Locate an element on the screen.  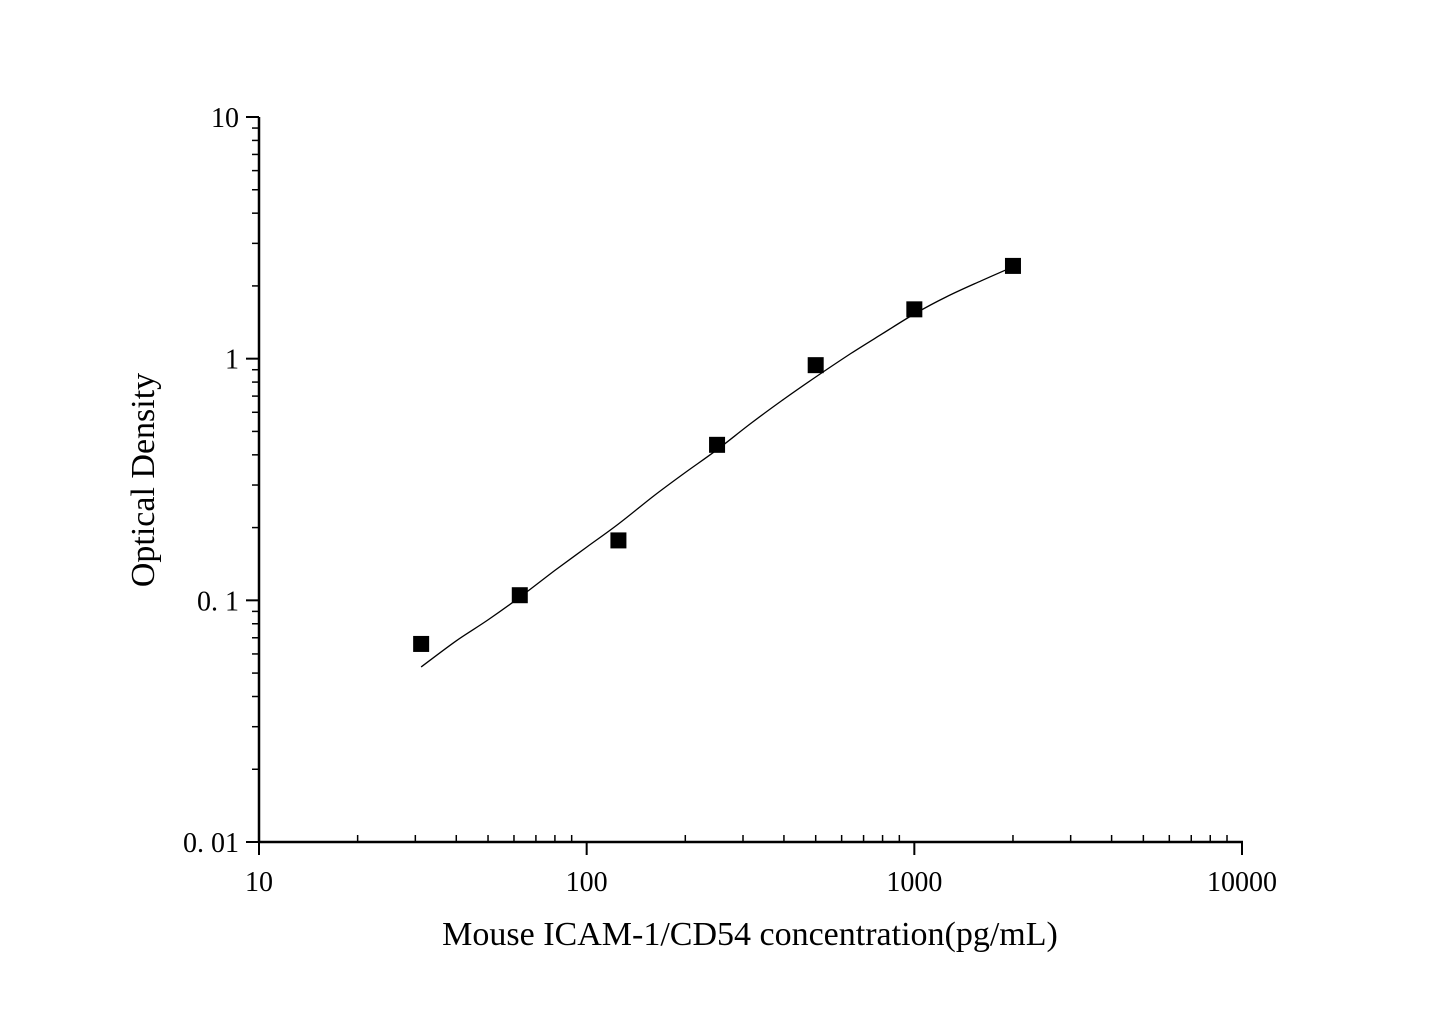
y-tick-label: 0. 1 is located at coordinates (218, 601).